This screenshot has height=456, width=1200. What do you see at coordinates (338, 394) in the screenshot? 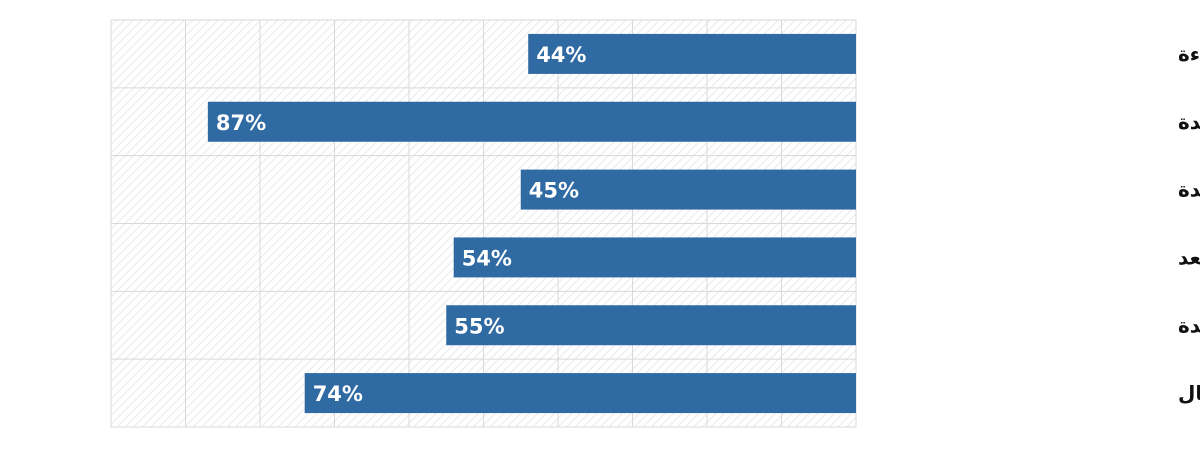
I see `bar-value-label: 74%` at bounding box center [338, 394].